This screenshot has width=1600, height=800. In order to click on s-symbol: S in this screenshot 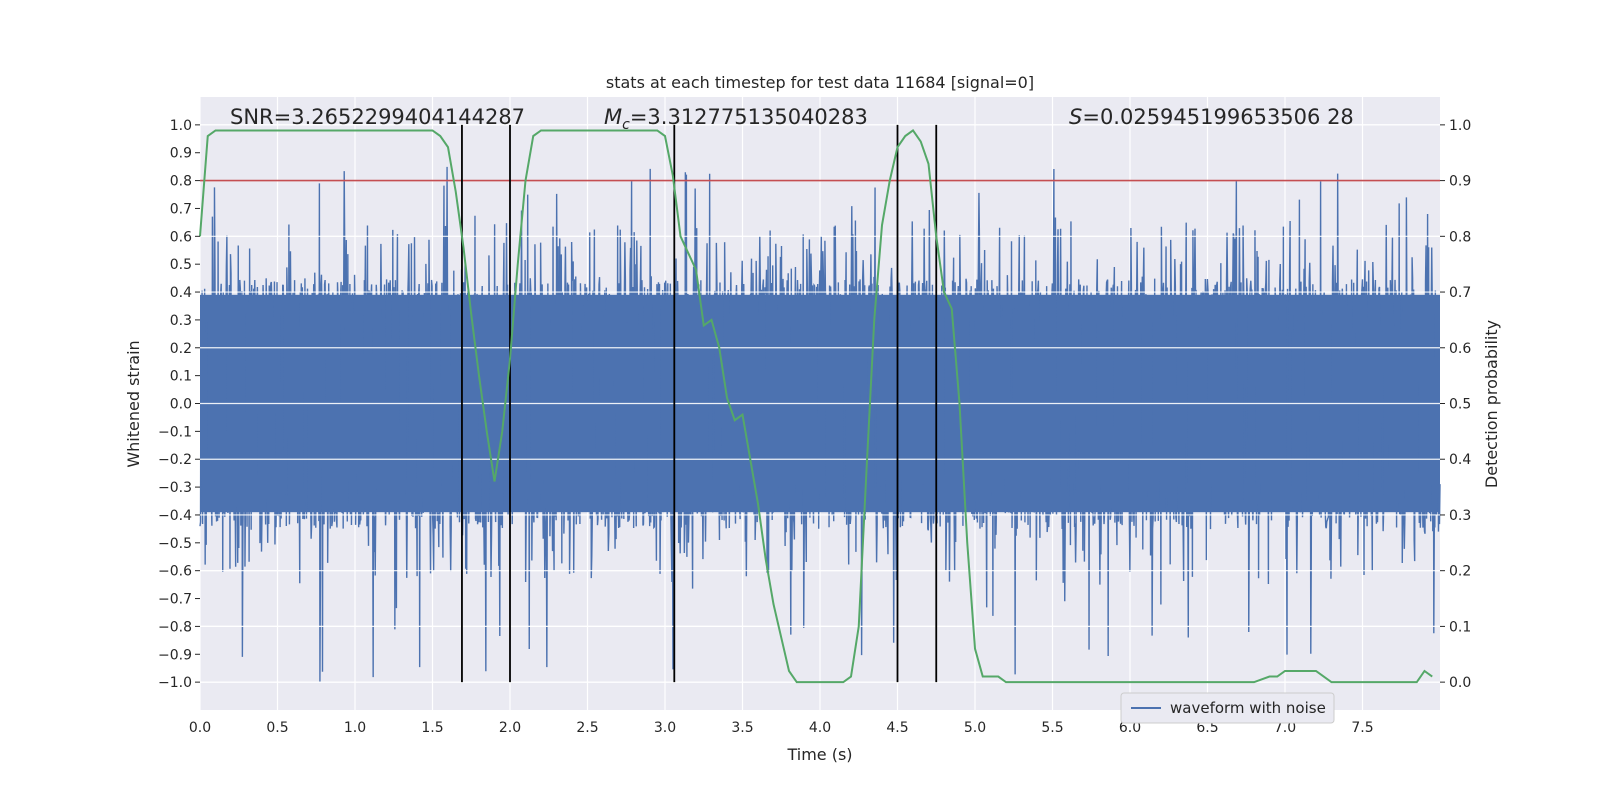, I will do `click(1075, 117)`.